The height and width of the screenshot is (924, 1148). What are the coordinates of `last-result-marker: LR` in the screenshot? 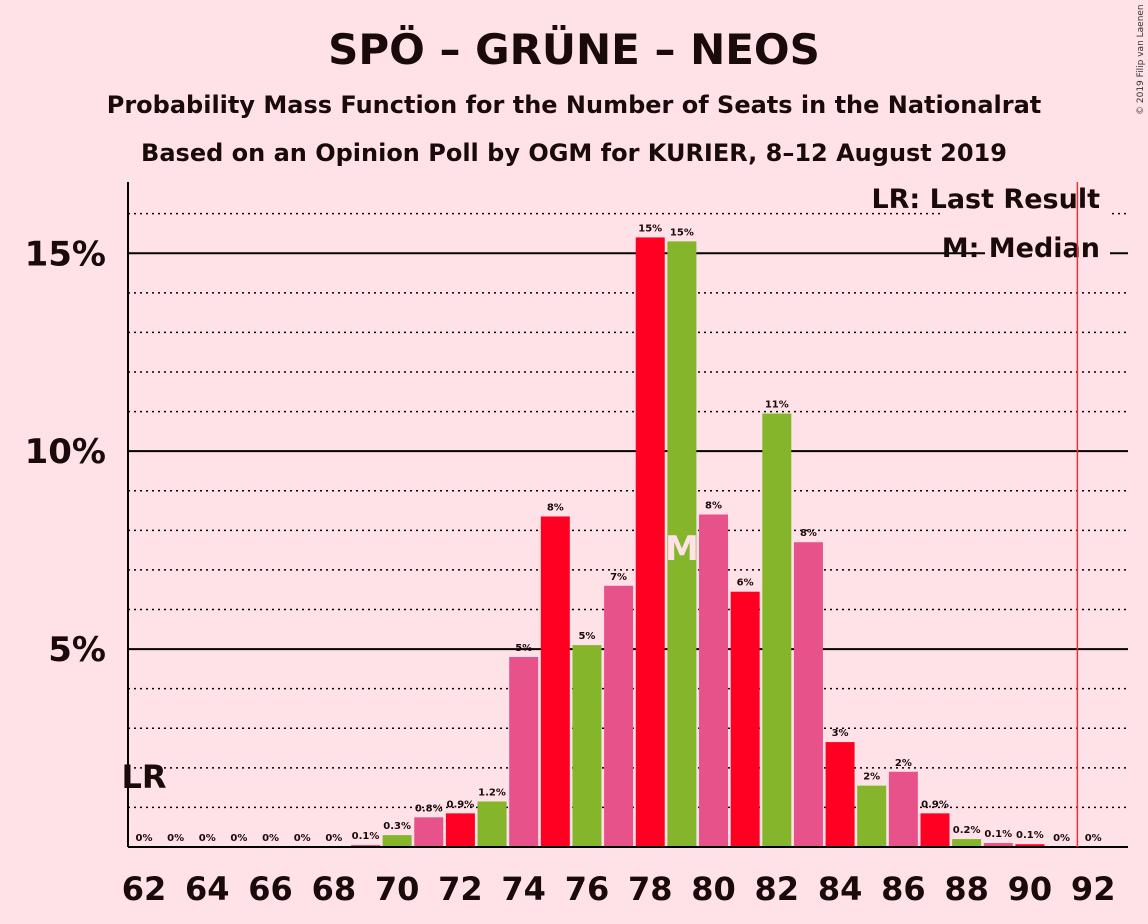 It's located at (143, 777).